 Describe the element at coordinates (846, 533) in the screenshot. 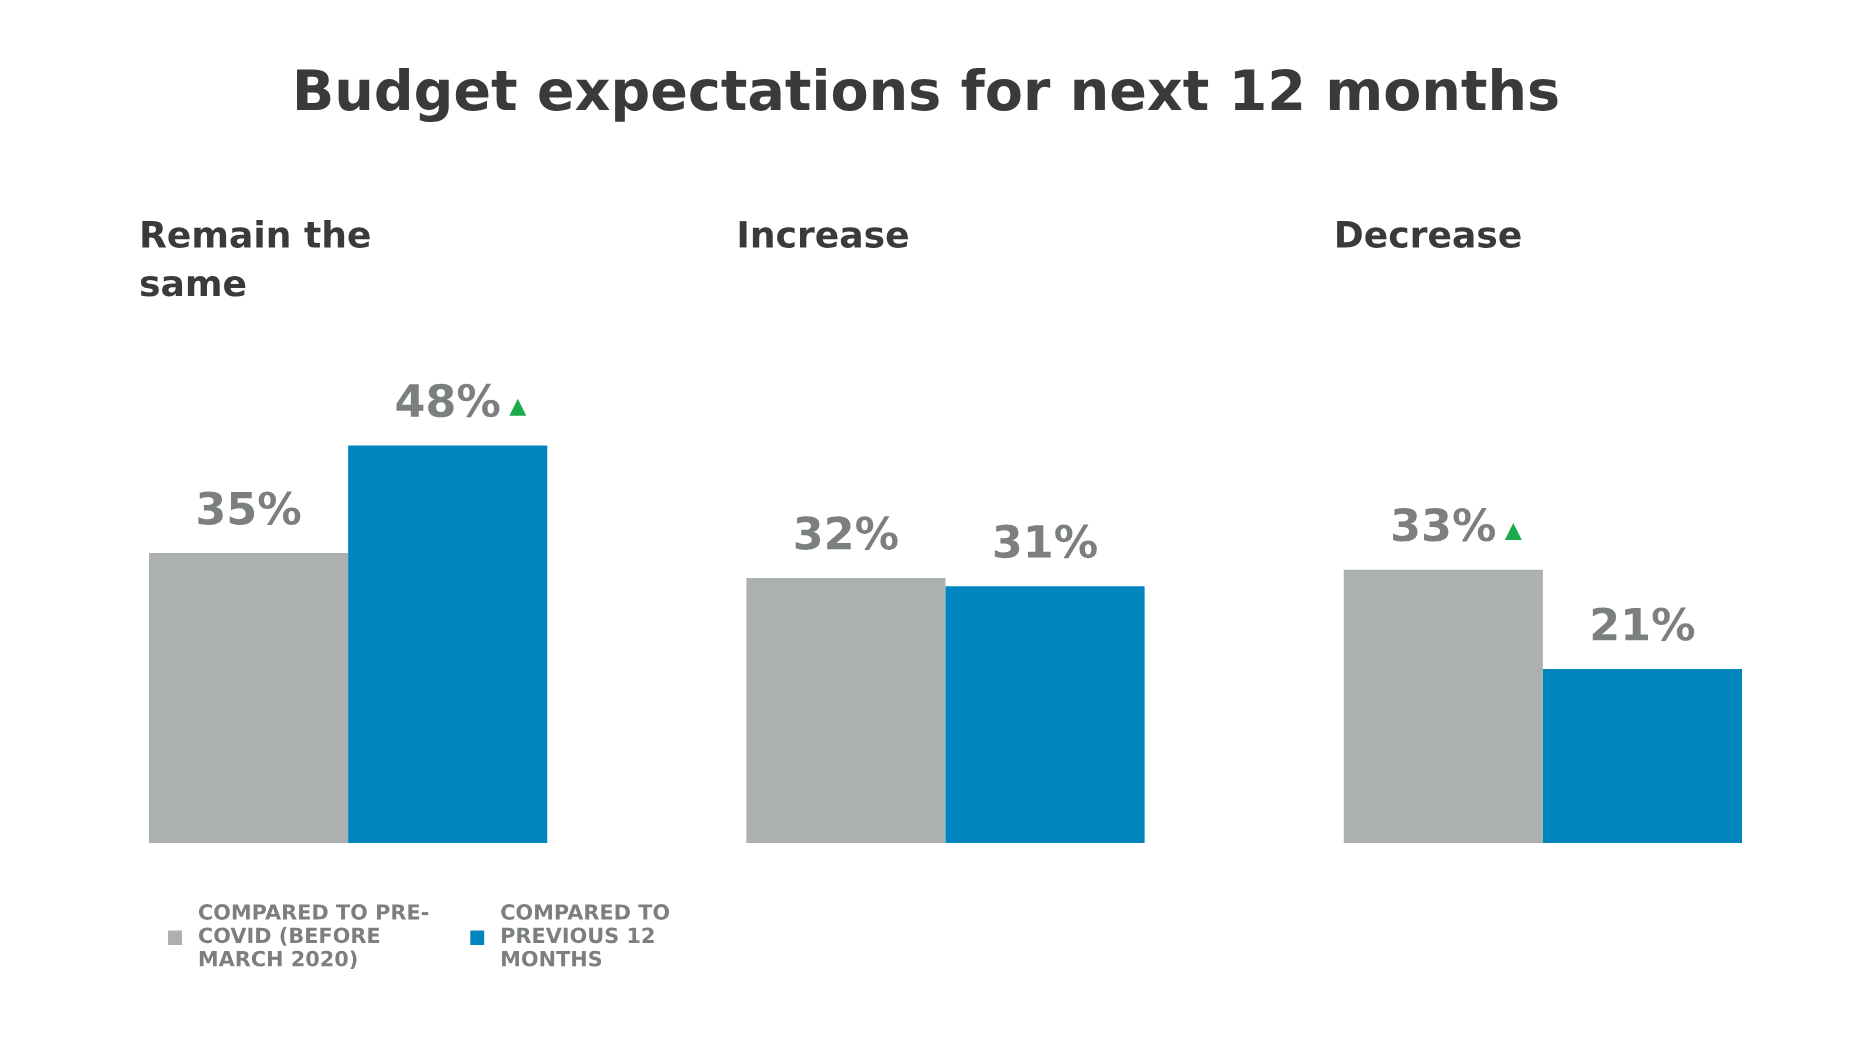

I see `data-label: 32%` at that location.